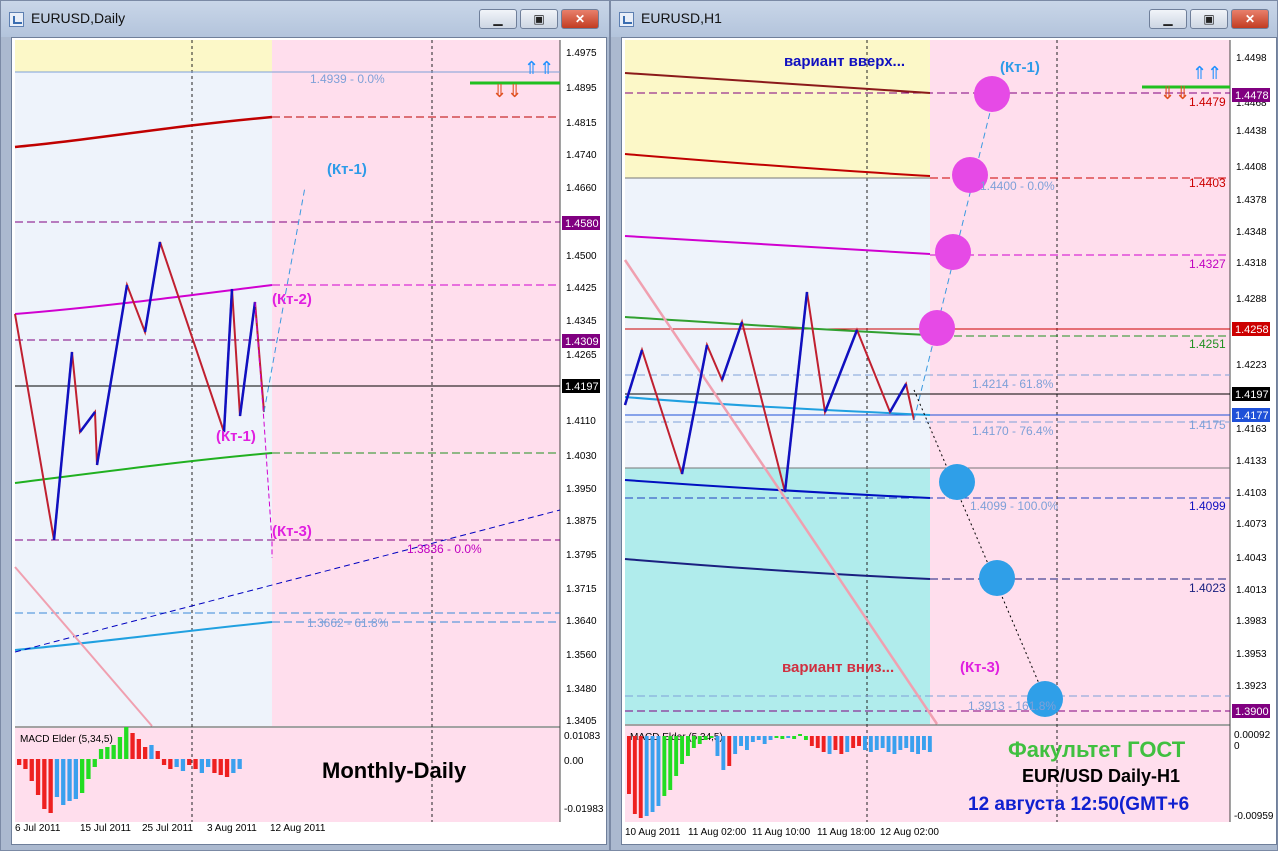  Describe the element at coordinates (1251, 299) in the screenshot. I see `price-tick-label: 1.4288` at that location.